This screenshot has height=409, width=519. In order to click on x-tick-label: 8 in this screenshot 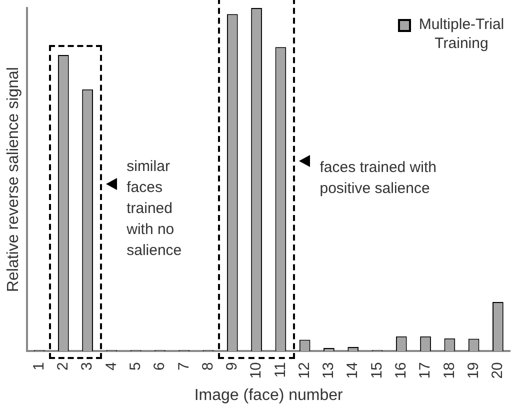, I will do `click(207, 366)`.